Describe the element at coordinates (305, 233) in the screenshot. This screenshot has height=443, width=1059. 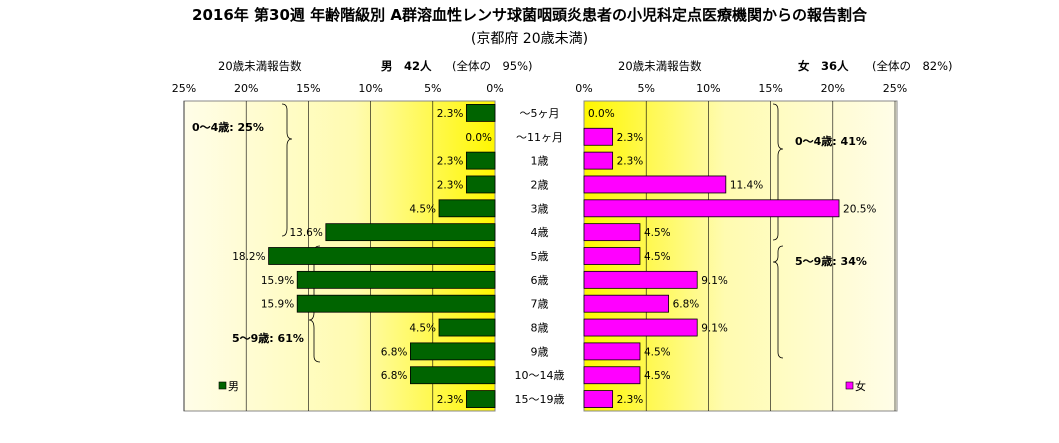
I see `male-value-label: 13.6%` at that location.